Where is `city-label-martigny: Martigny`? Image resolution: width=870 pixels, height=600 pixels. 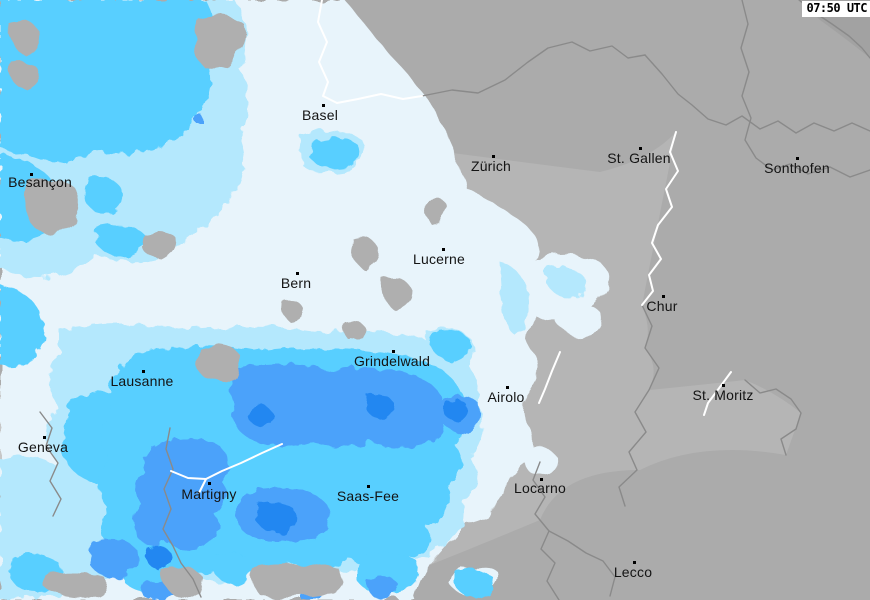
city-label-martigny: Martigny is located at coordinates (209, 494).